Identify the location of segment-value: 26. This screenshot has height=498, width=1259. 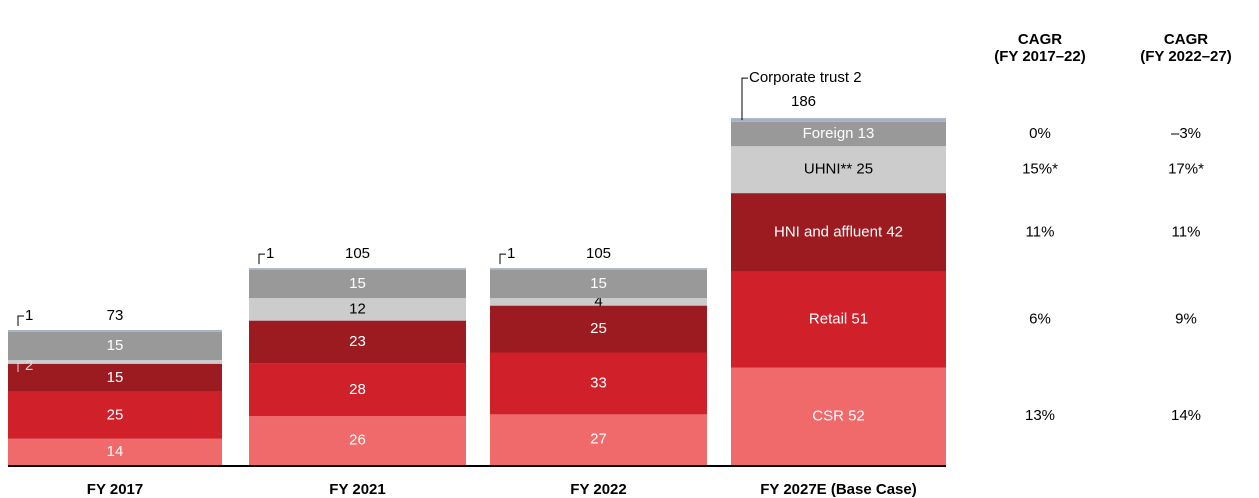
(357, 440).